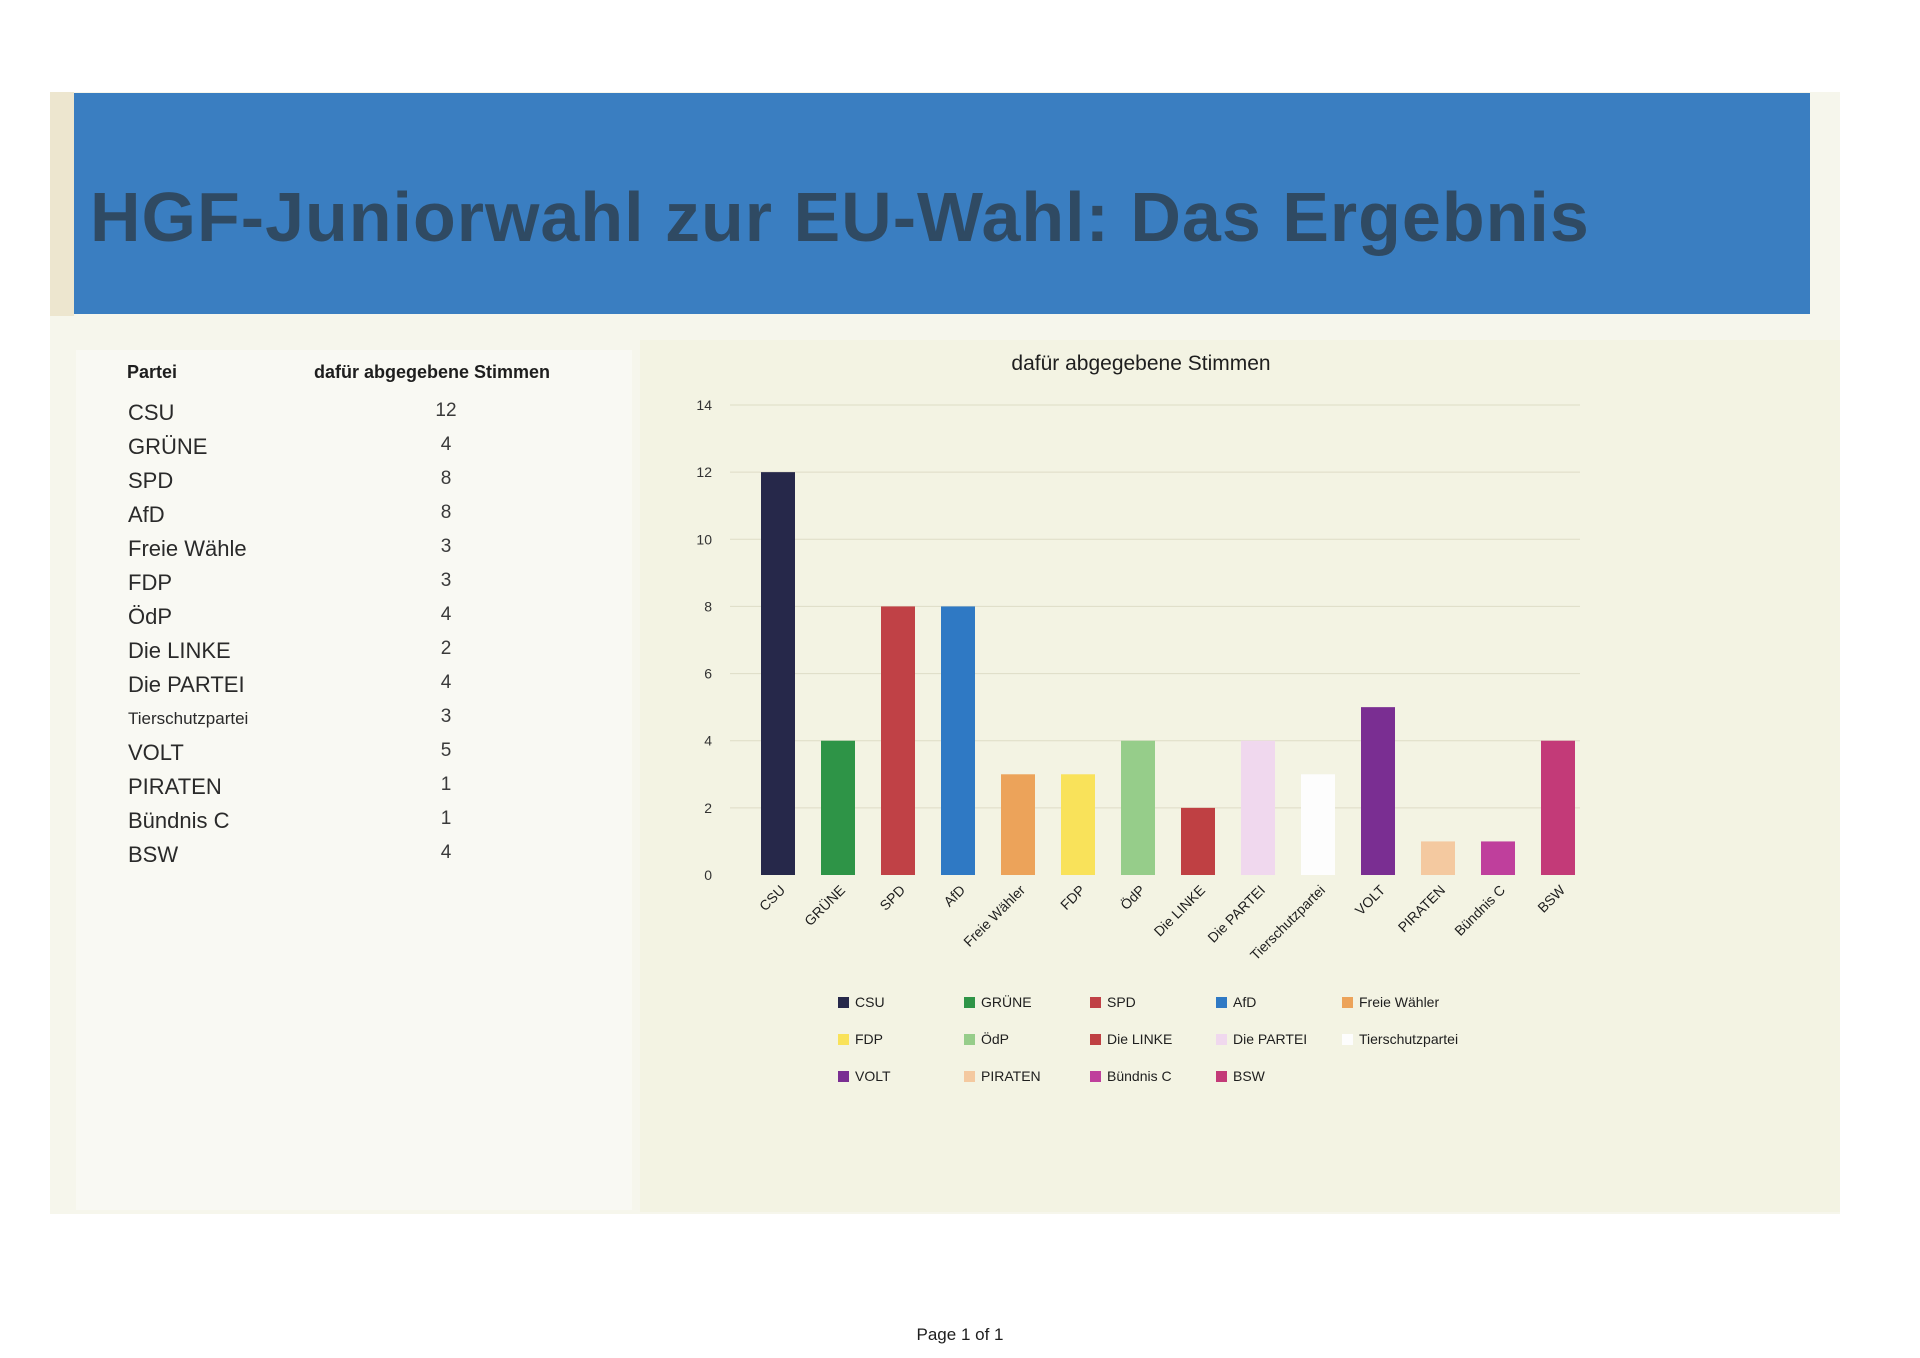 Image resolution: width=1920 pixels, height=1358 pixels. What do you see at coordinates (354, 485) in the screenshot?
I see `table-row: SPD 8` at bounding box center [354, 485].